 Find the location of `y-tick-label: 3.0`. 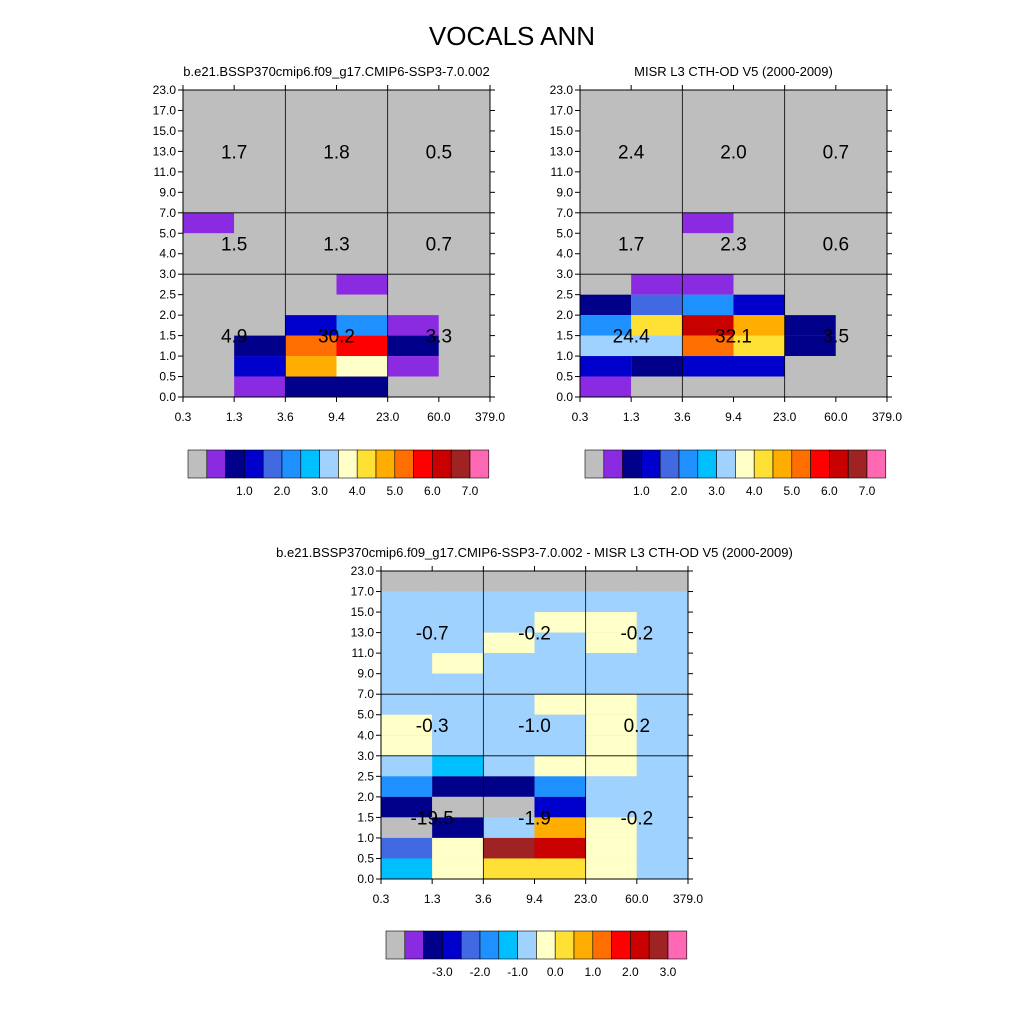

y-tick-label: 3.0 is located at coordinates (167, 274).